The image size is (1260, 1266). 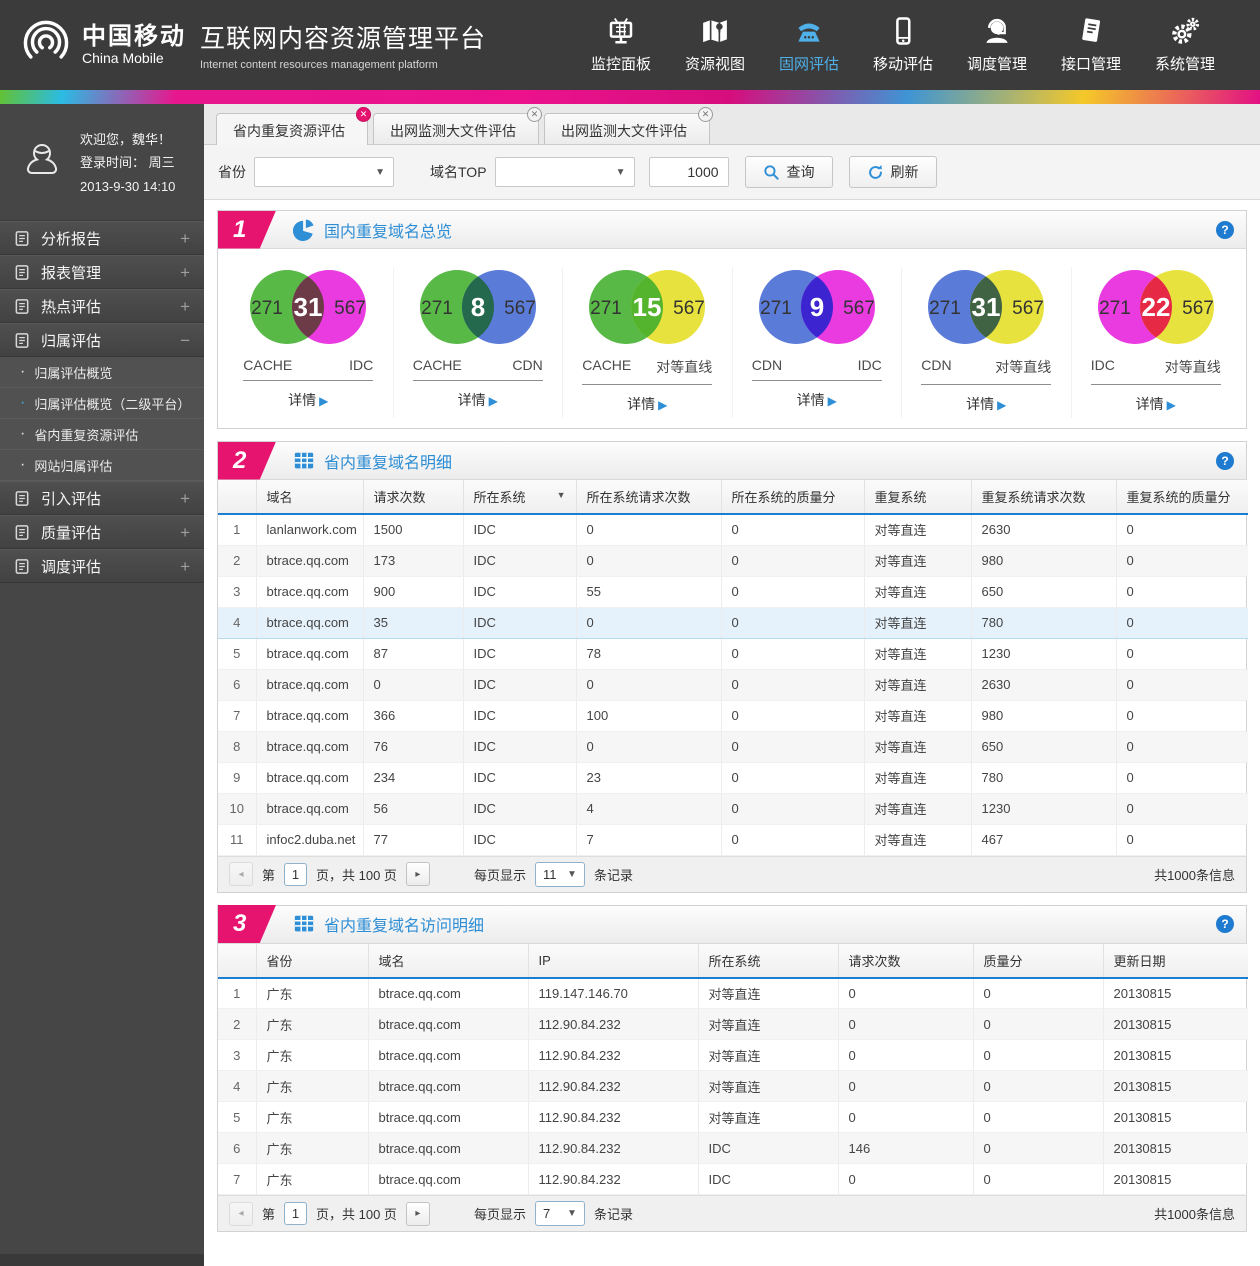 I want to click on sidebar-subitem-网站归属评估: · 网站归属评估, so click(x=102, y=466).